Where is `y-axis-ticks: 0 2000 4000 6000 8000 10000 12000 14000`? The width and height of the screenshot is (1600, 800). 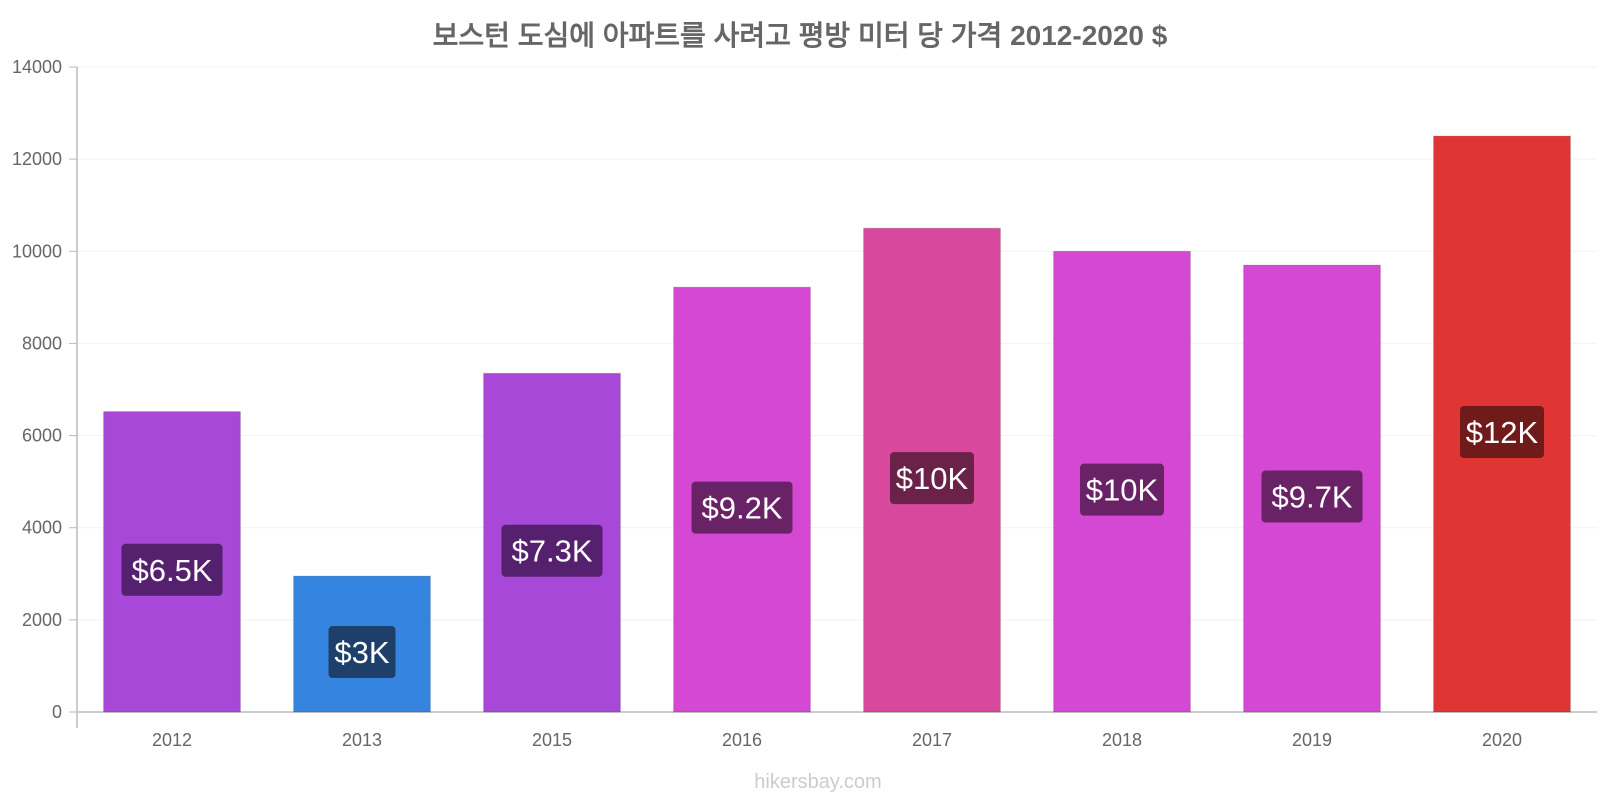 y-axis-ticks: 0 2000 4000 6000 8000 10000 12000 14000 is located at coordinates (44, 389).